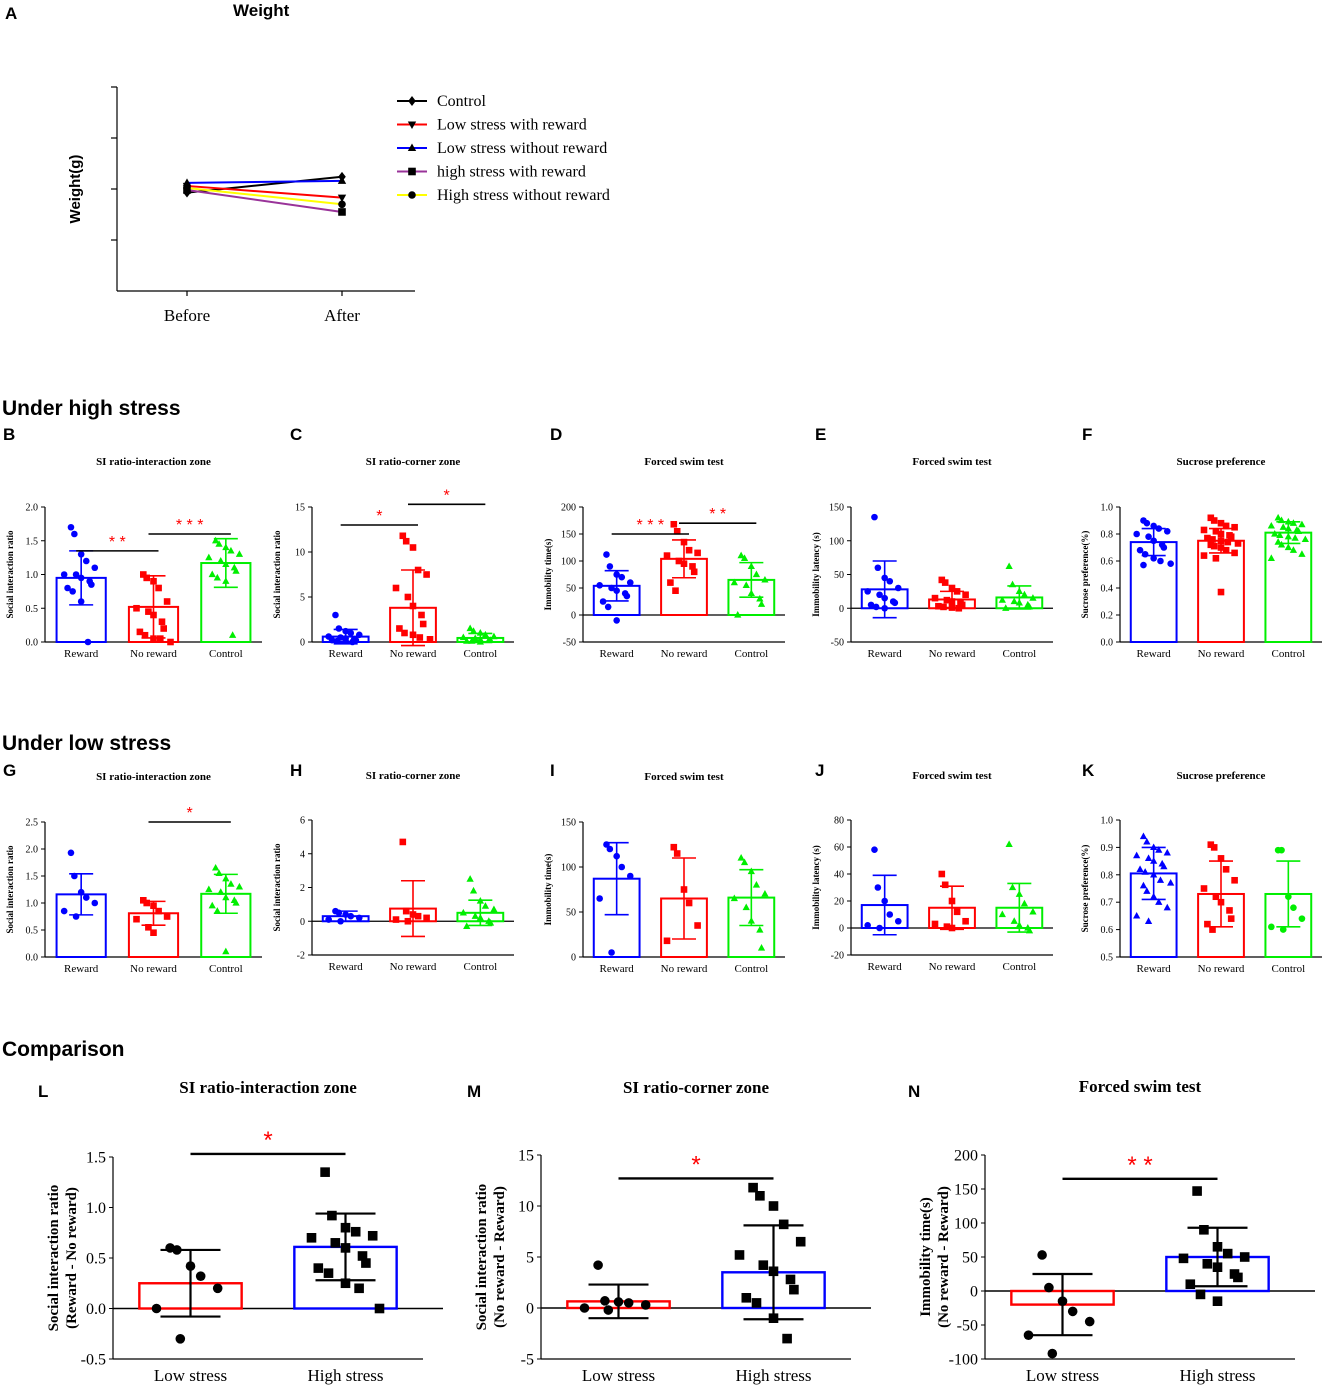  What do you see at coordinates (1085, 889) in the screenshot?
I see `y-axis-label: Sucrose preference(%)` at bounding box center [1085, 889].